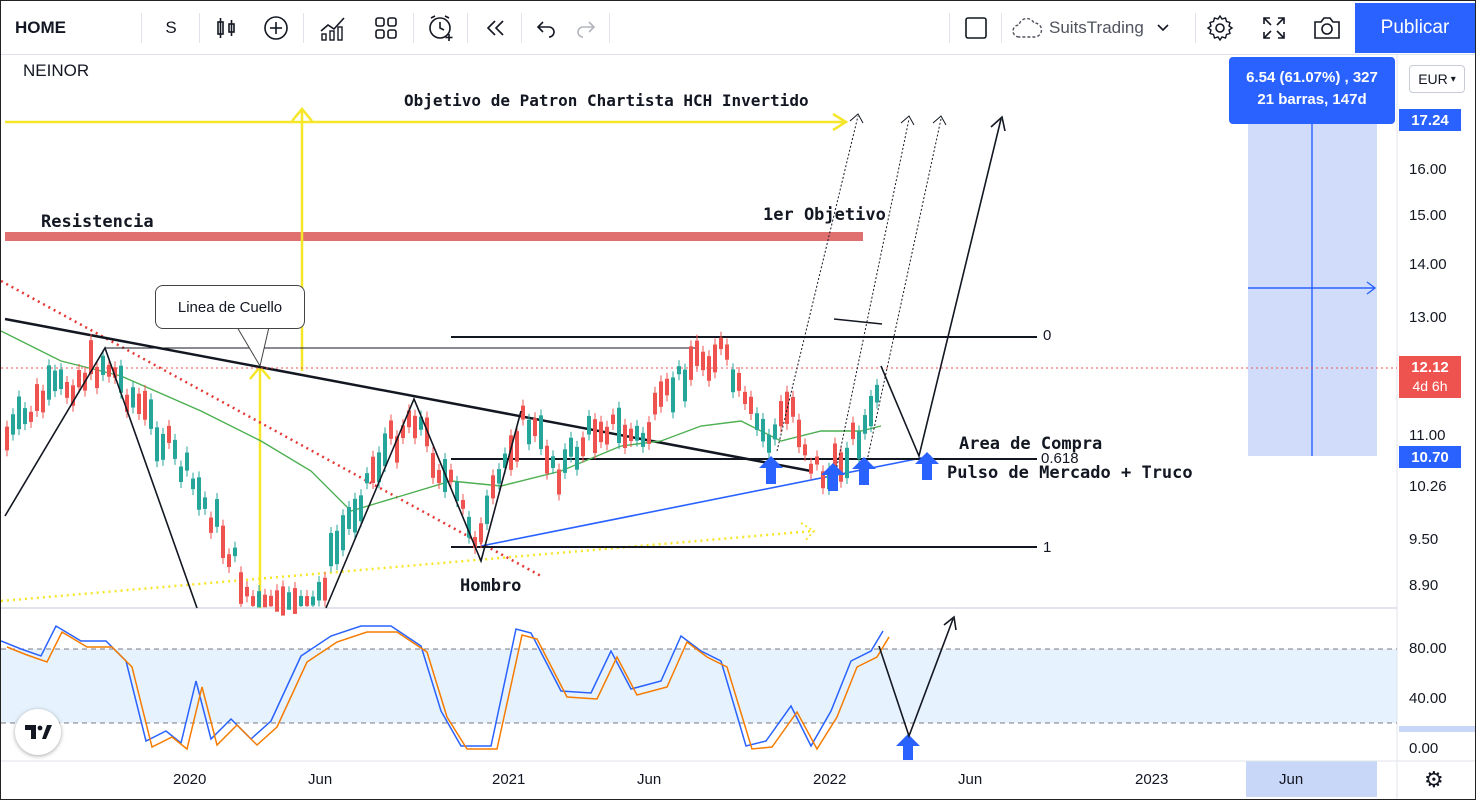 Image resolution: width=1476 pixels, height=800 pixels. I want to click on zigzag-middle, so click(423, 502).